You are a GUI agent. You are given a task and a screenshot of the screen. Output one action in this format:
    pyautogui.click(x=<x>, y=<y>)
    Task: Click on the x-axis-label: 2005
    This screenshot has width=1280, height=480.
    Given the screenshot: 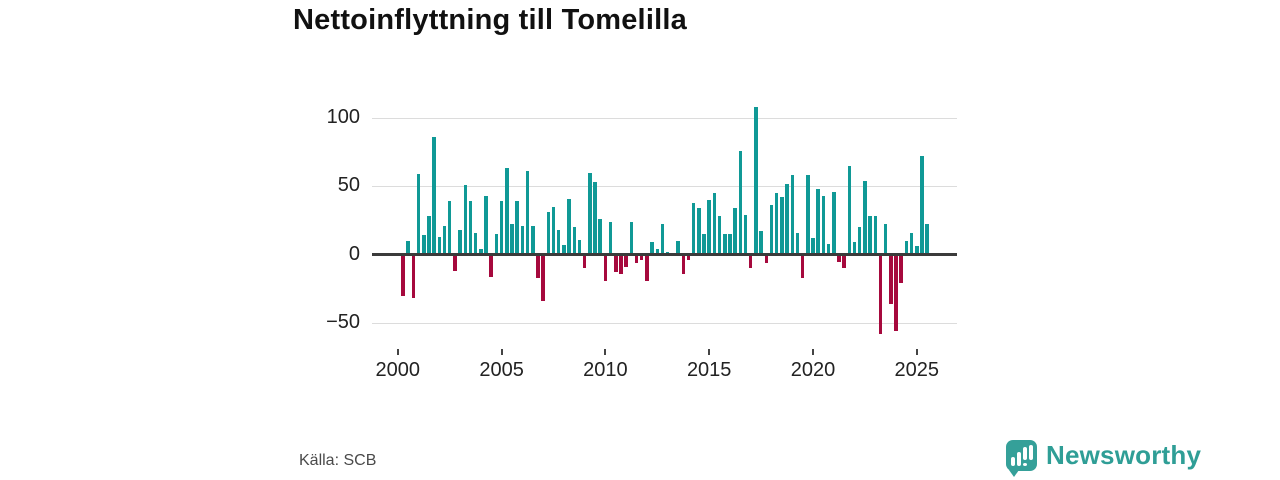 What is the action you would take?
    pyautogui.click(x=501, y=370)
    